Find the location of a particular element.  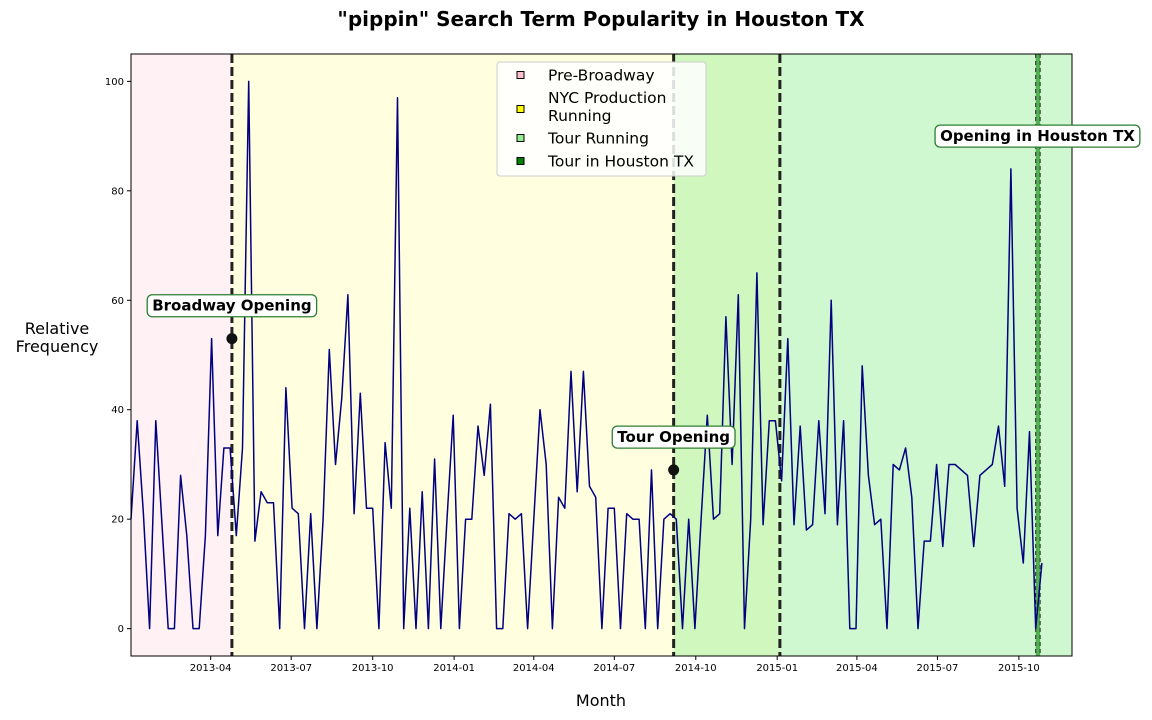

x-tick-label-2014-01: 2014-01 is located at coordinates (454, 668).